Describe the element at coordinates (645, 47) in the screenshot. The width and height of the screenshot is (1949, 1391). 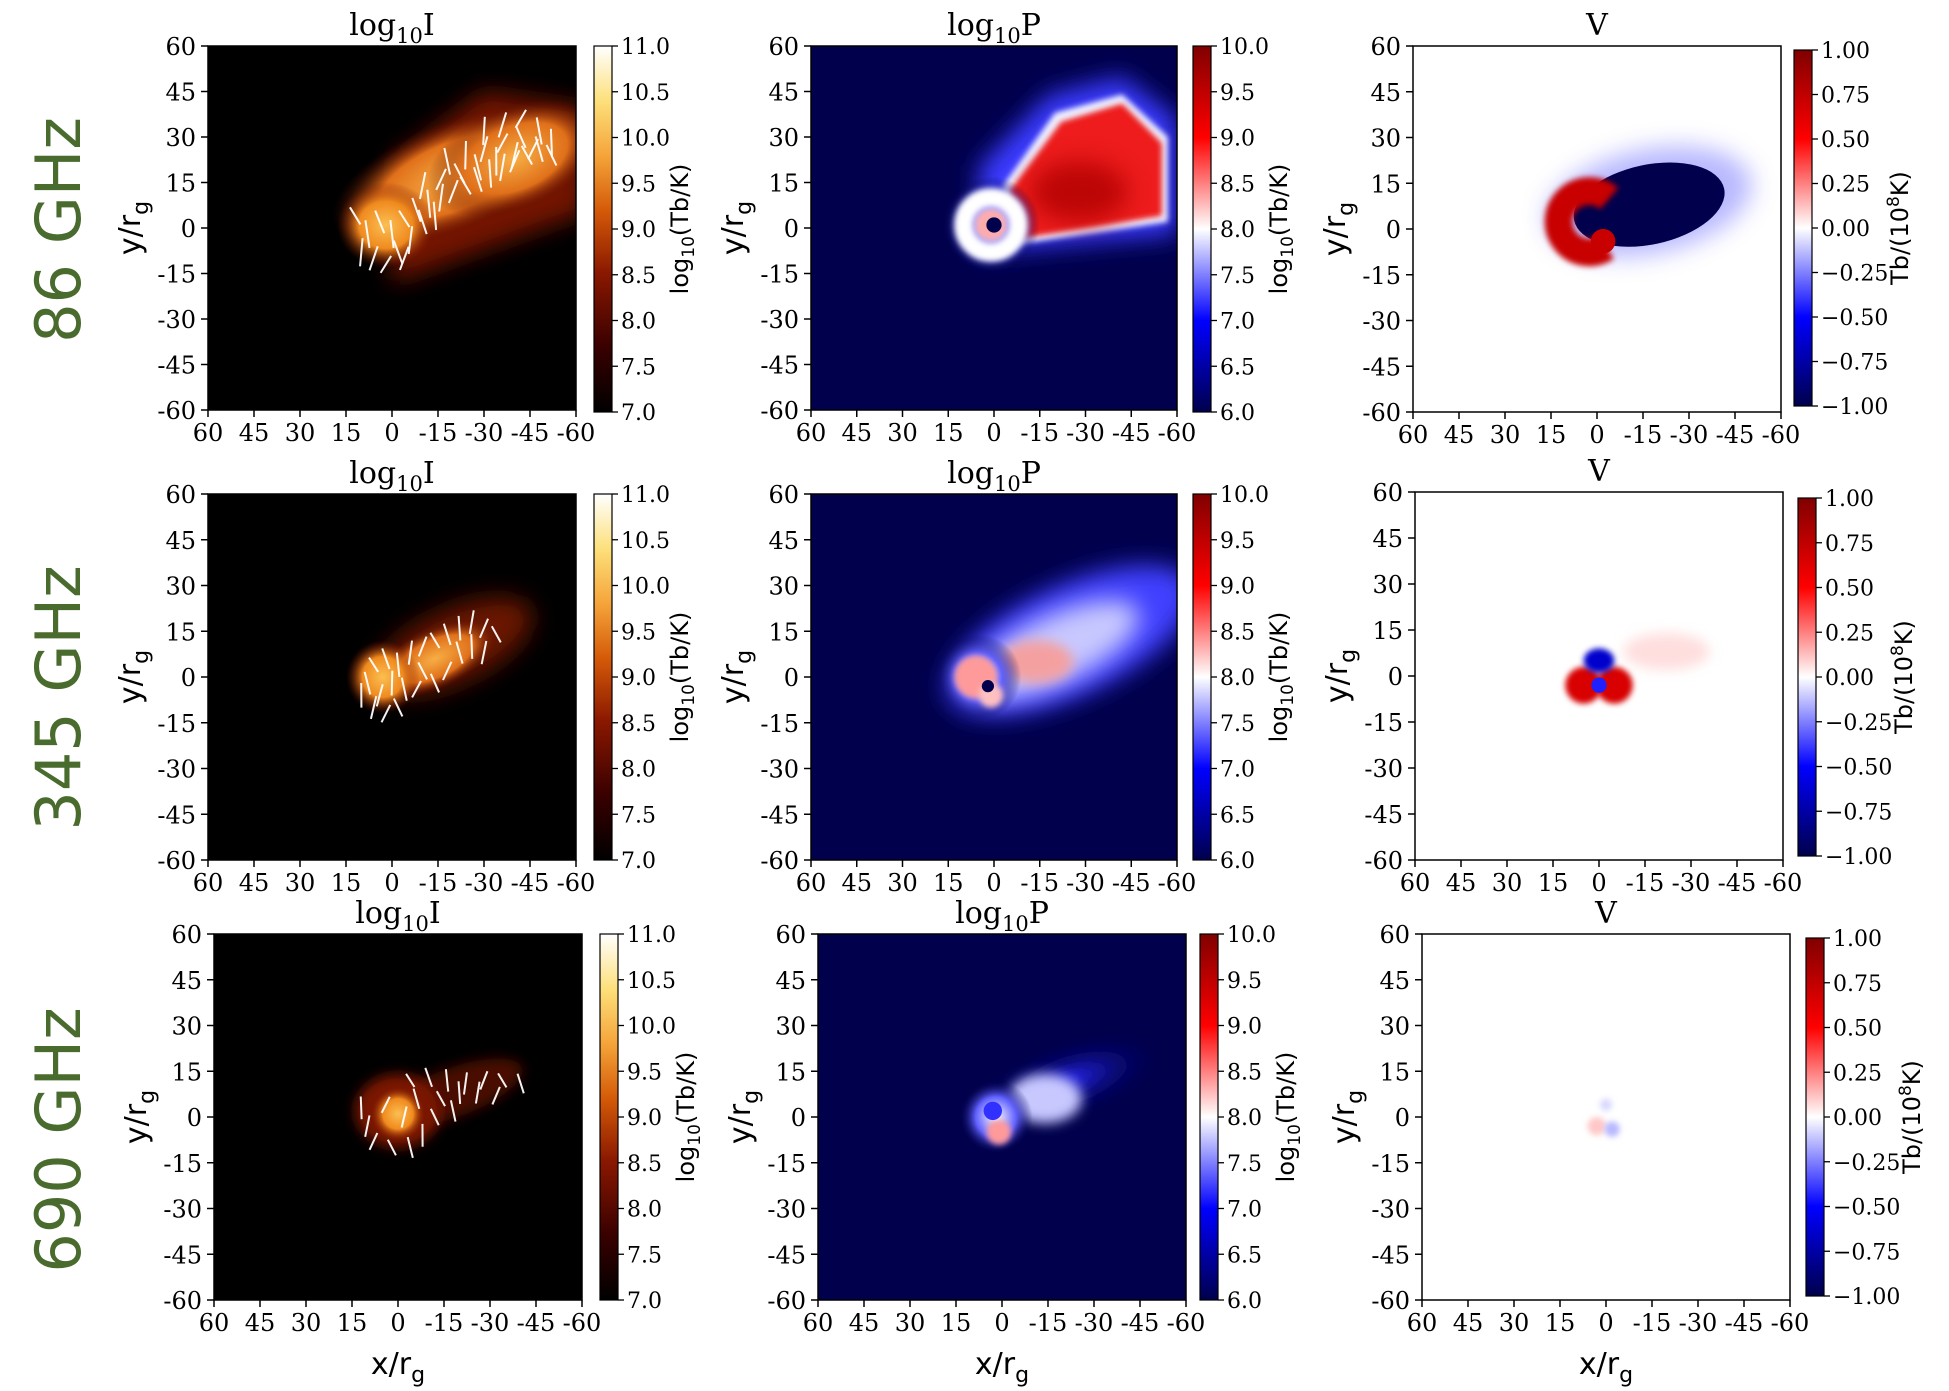
I see `colorbar-tick-label: 11.0` at that location.